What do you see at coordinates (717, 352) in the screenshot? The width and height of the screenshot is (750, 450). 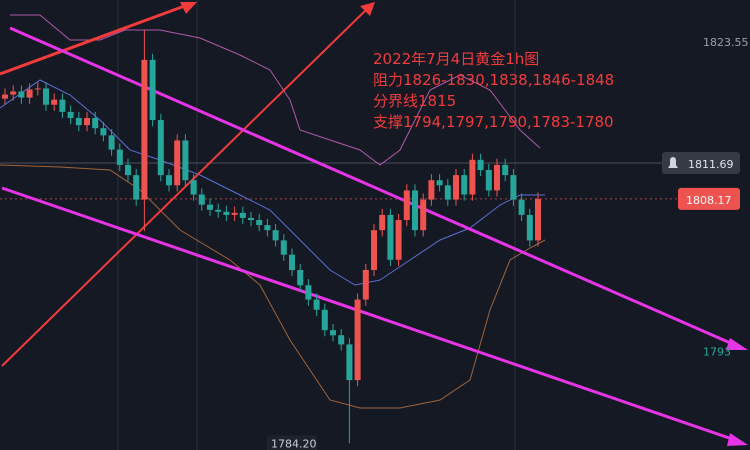 I see `price-label: 1793` at bounding box center [717, 352].